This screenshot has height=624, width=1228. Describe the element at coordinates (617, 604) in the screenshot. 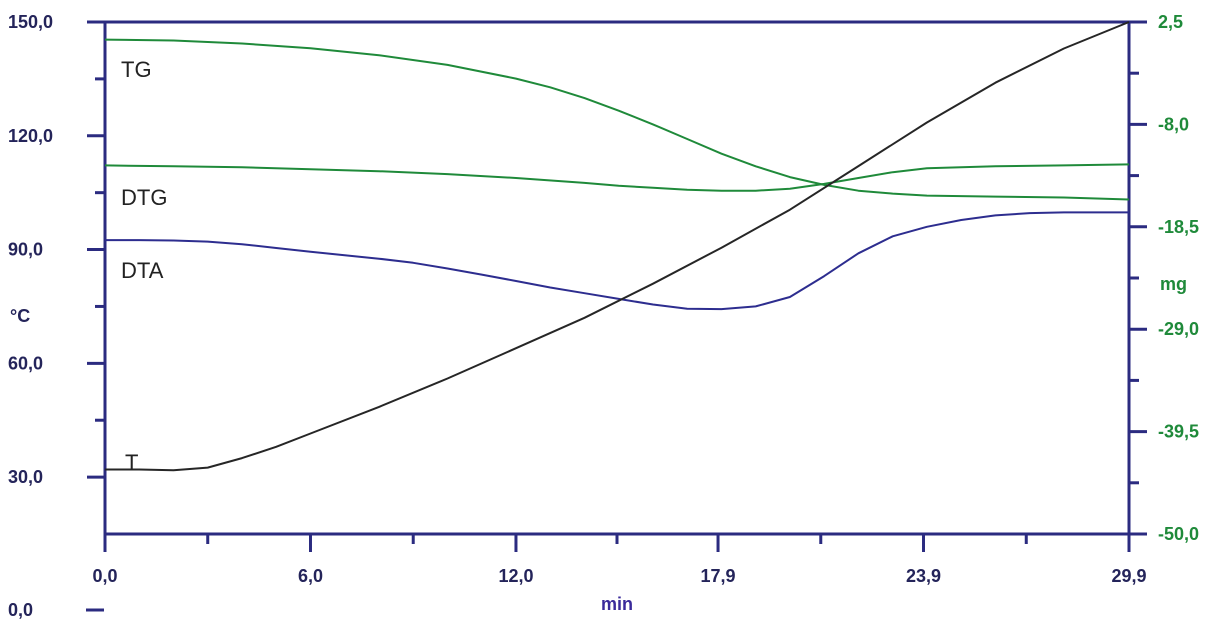

I see `x-axis-unit: min` at that location.